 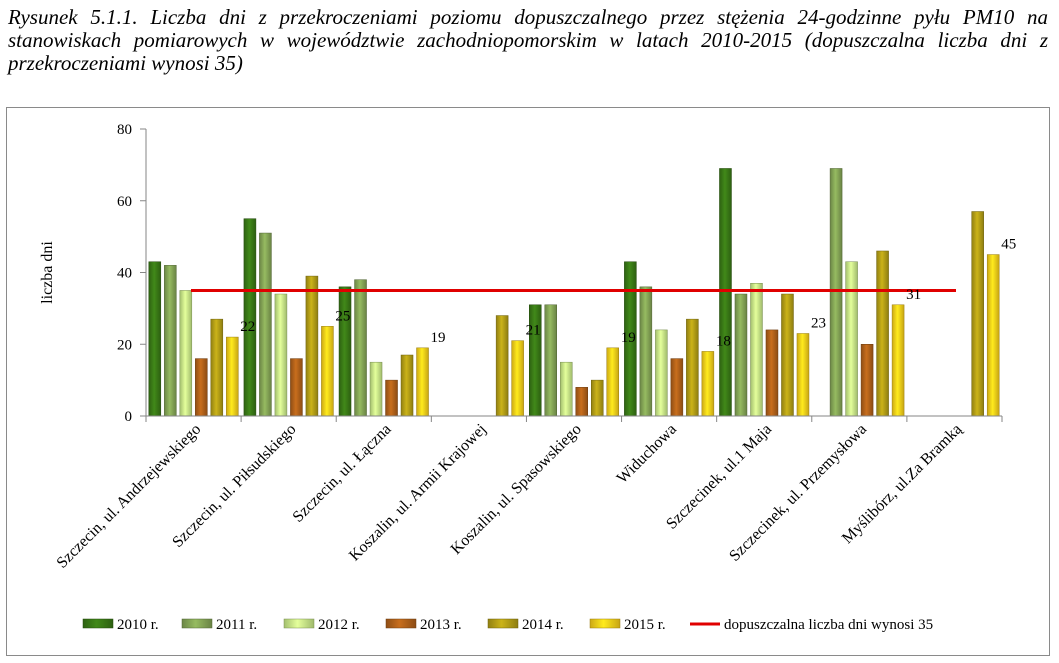 I want to click on y-tick-label: 20, so click(x=124, y=345).